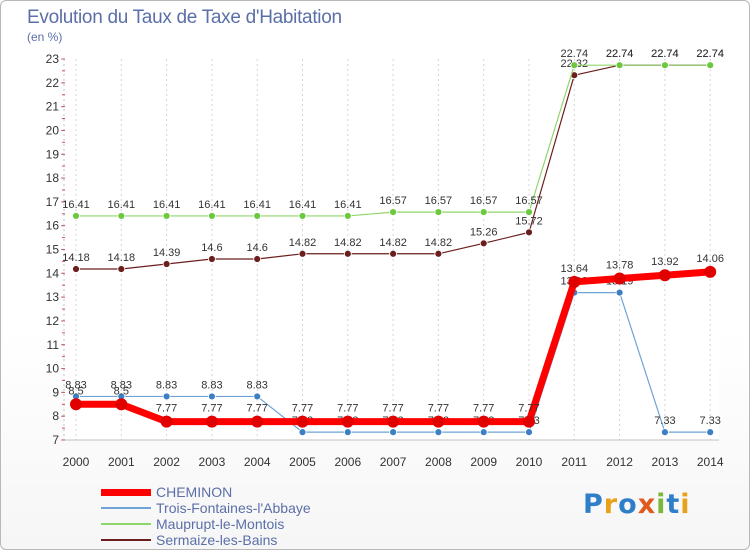 The height and width of the screenshot is (550, 750). What do you see at coordinates (611, 504) in the screenshot?
I see `logo-letter: r` at bounding box center [611, 504].